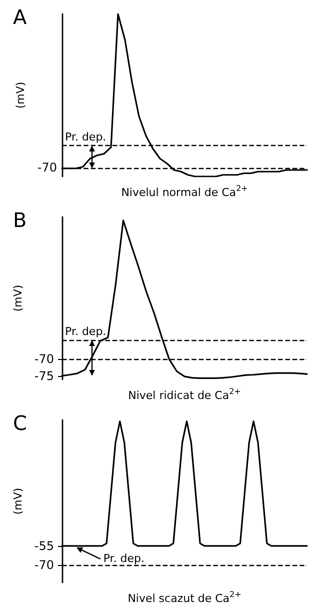  What do you see at coordinates (20, 220) in the screenshot?
I see `chart-title: B` at bounding box center [20, 220].